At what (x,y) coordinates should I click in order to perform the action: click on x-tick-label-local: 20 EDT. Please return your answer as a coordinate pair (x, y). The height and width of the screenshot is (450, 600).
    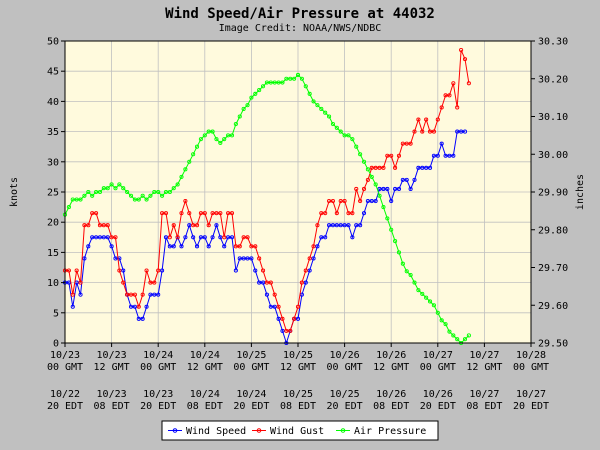
    Looking at the image, I should click on (438, 406).